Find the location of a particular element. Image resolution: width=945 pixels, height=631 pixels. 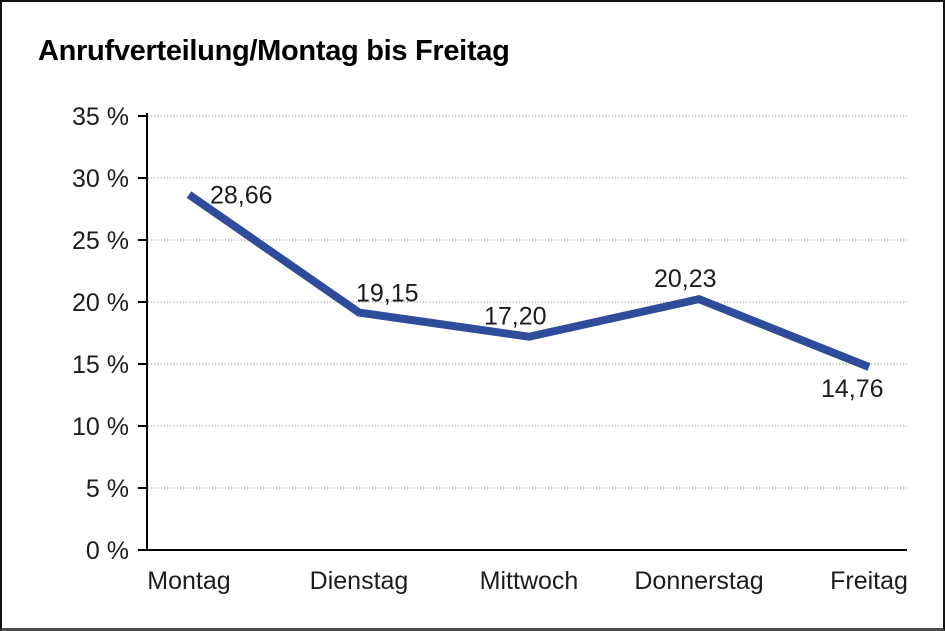

x-category-label: Montag is located at coordinates (188, 581).